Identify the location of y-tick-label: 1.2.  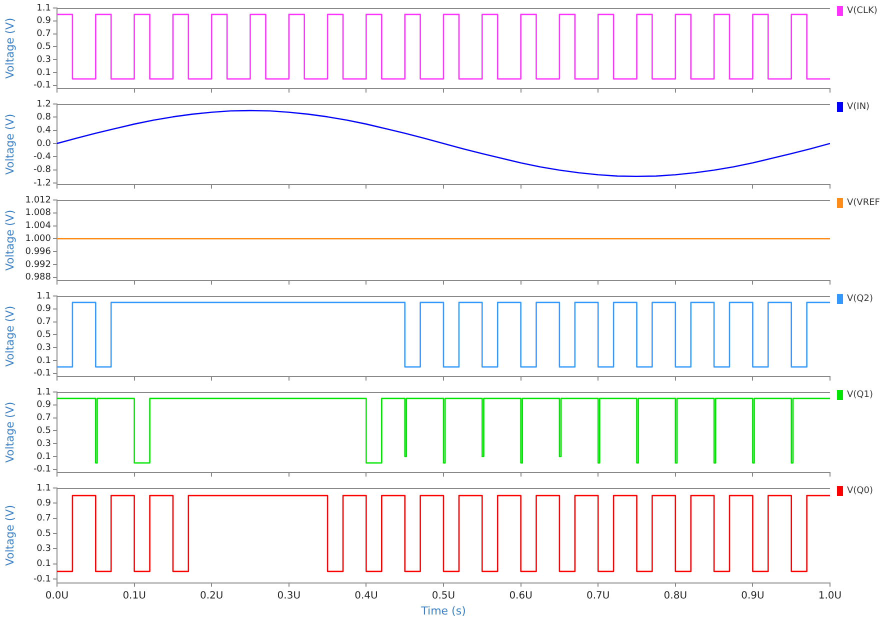
(43, 104).